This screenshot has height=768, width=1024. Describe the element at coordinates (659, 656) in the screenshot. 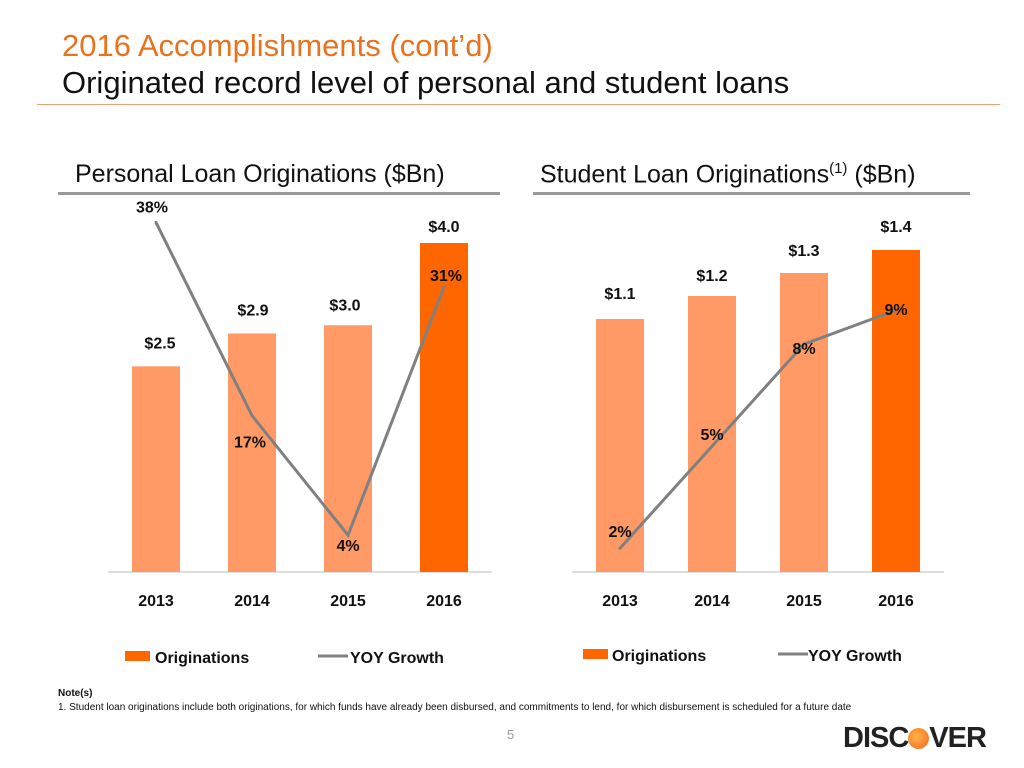

I see `student-legend-originations: Originations` at that location.